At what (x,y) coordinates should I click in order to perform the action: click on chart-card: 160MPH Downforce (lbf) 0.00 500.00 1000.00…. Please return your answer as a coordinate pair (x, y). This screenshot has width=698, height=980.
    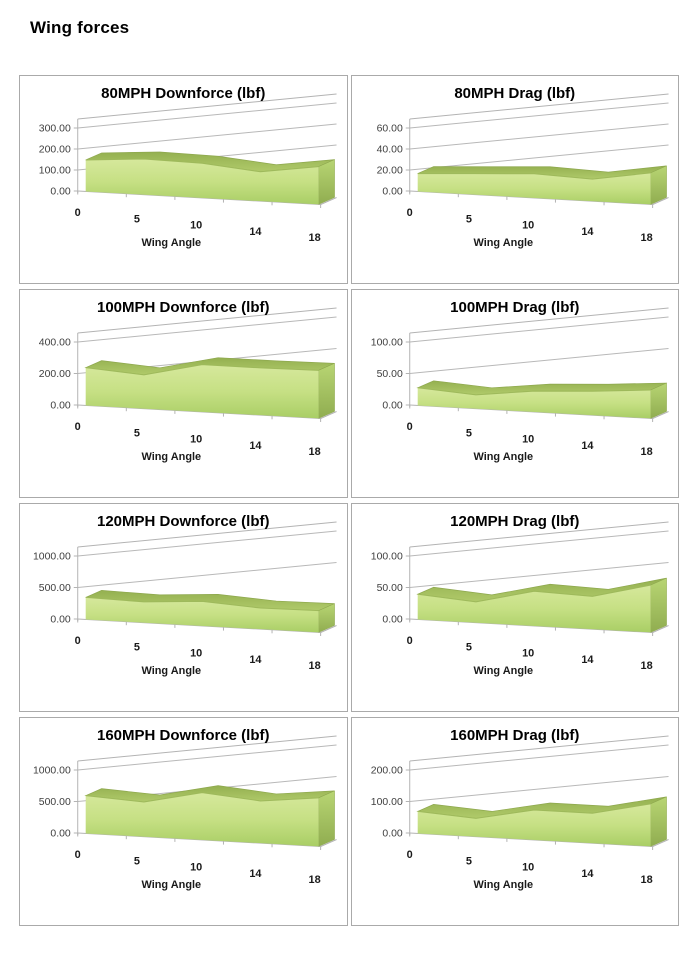
    Looking at the image, I should click on (183, 821).